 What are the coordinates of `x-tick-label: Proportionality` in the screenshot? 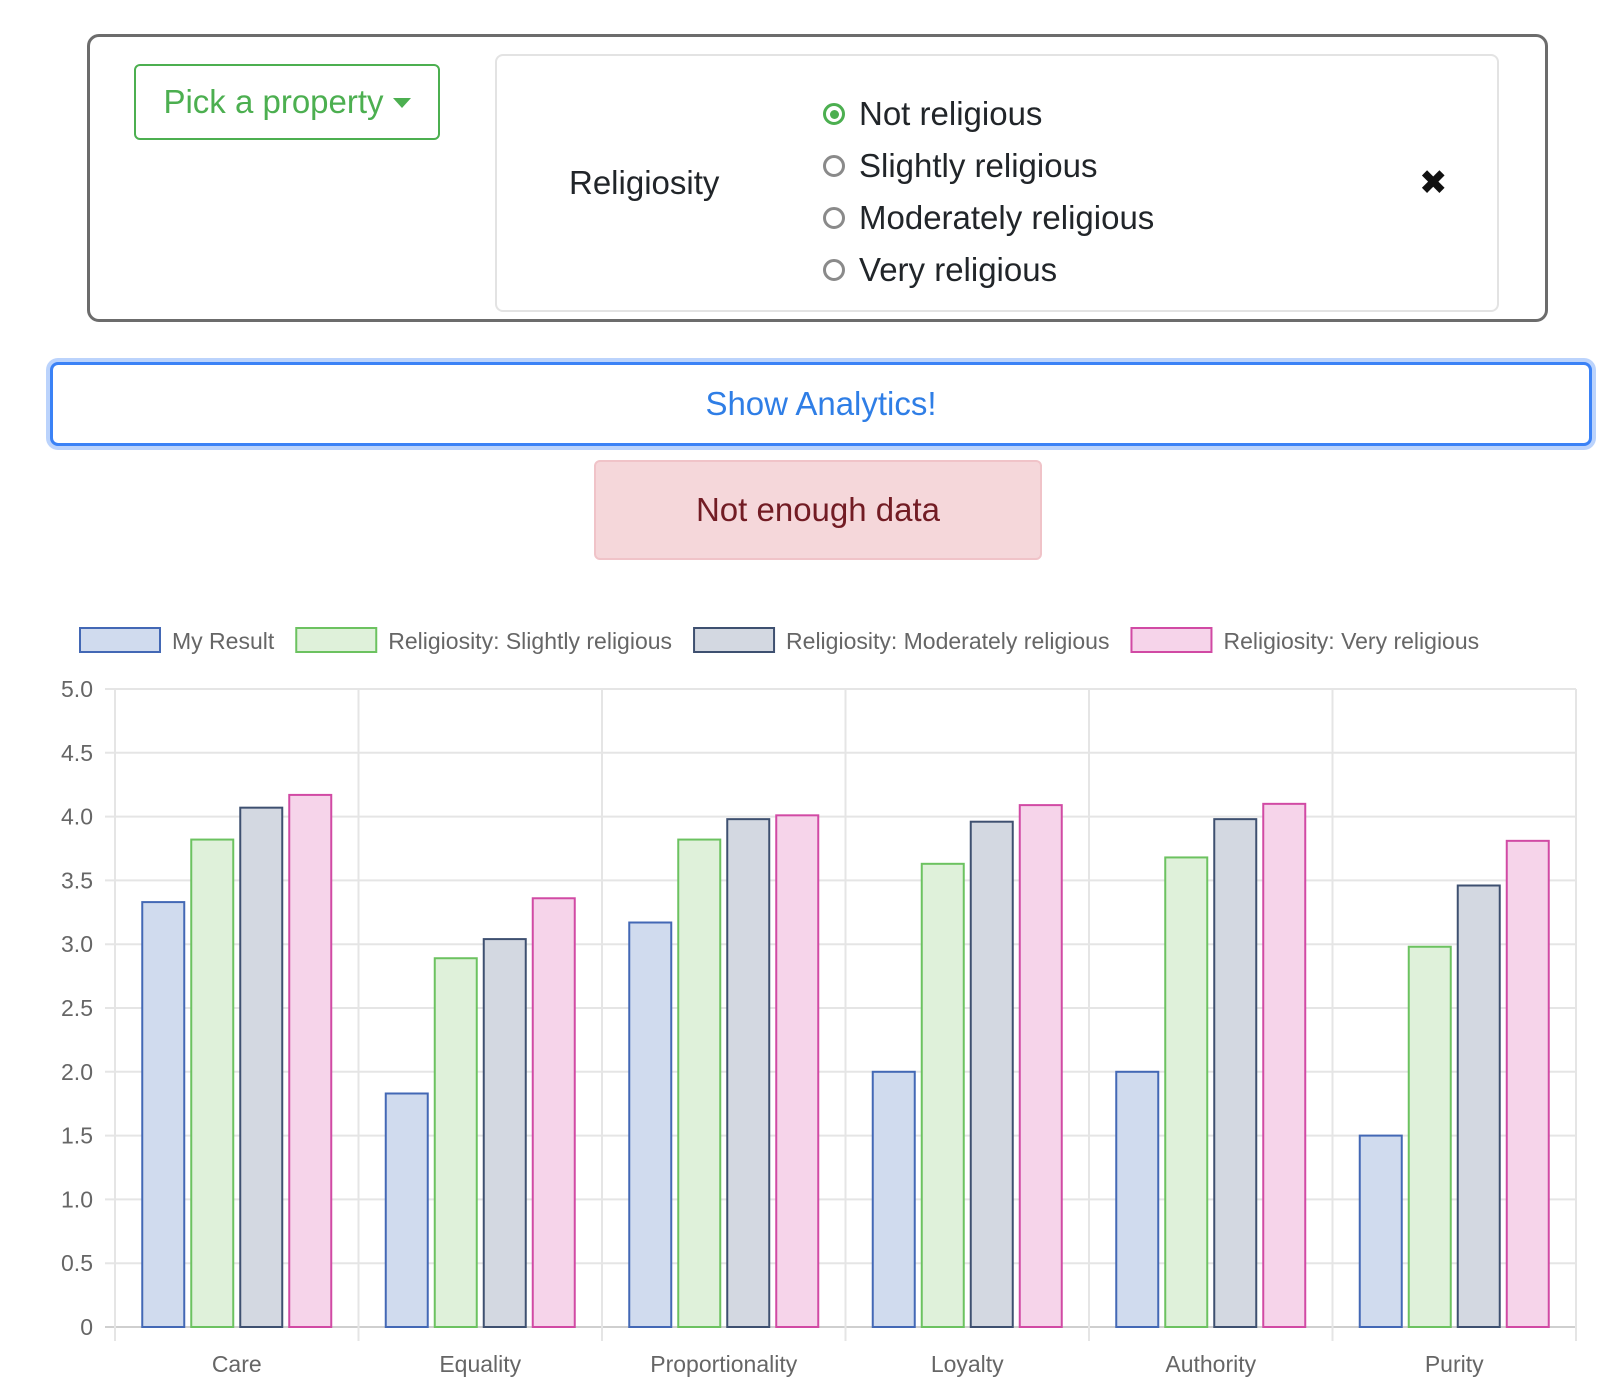 It's located at (724, 1364).